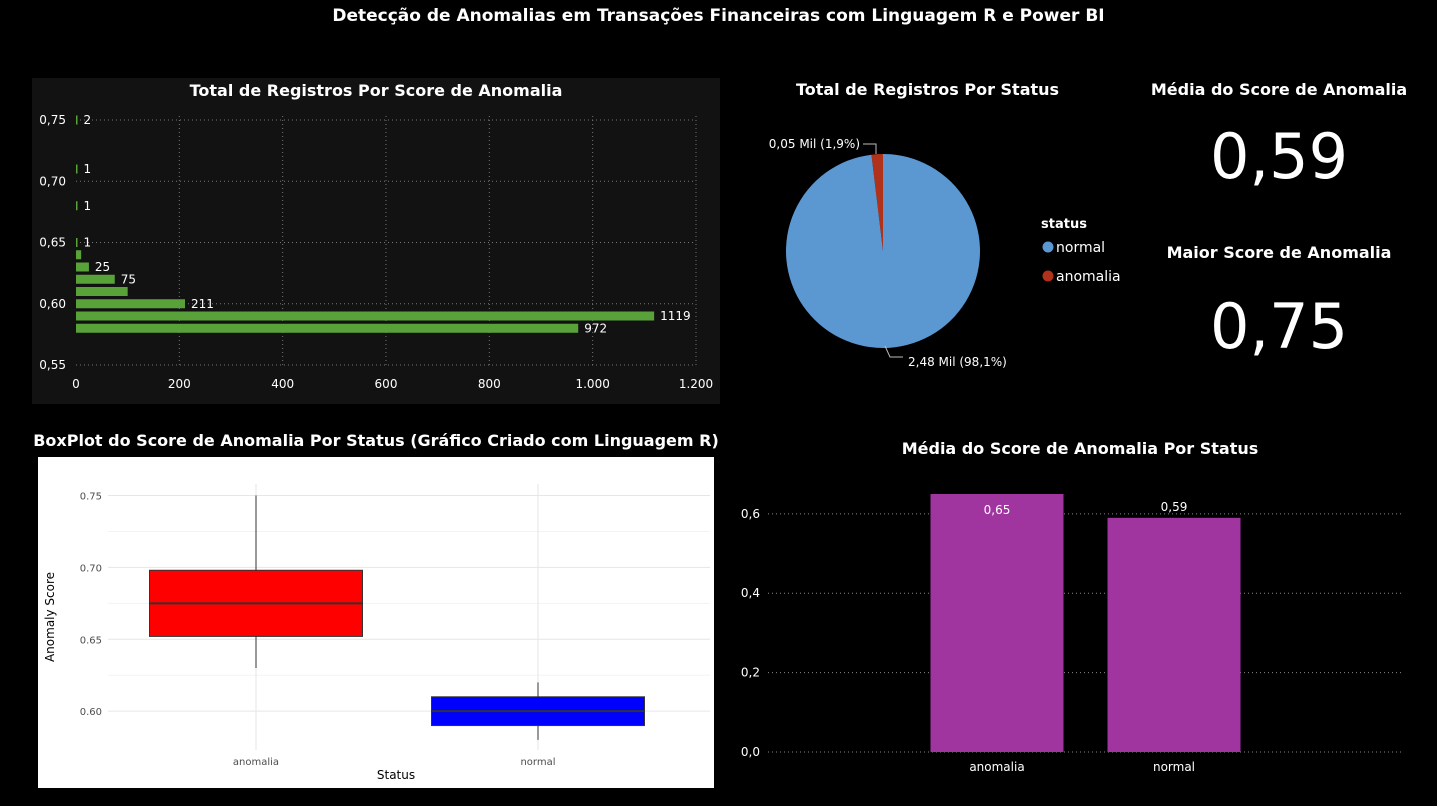 The image size is (1437, 806). What do you see at coordinates (696, 384) in the screenshot?
I see `x-tick-label: 1.200` at bounding box center [696, 384].